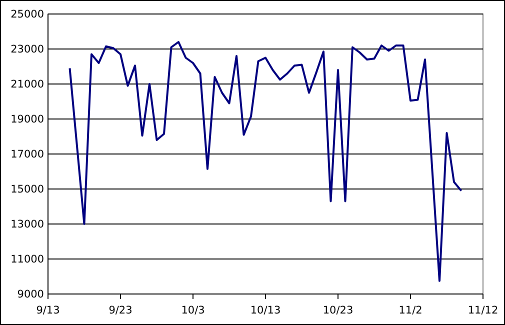 The height and width of the screenshot is (325, 505). Describe the element at coordinates (193, 310) in the screenshot. I see `x-tick-label: 10/3` at that location.